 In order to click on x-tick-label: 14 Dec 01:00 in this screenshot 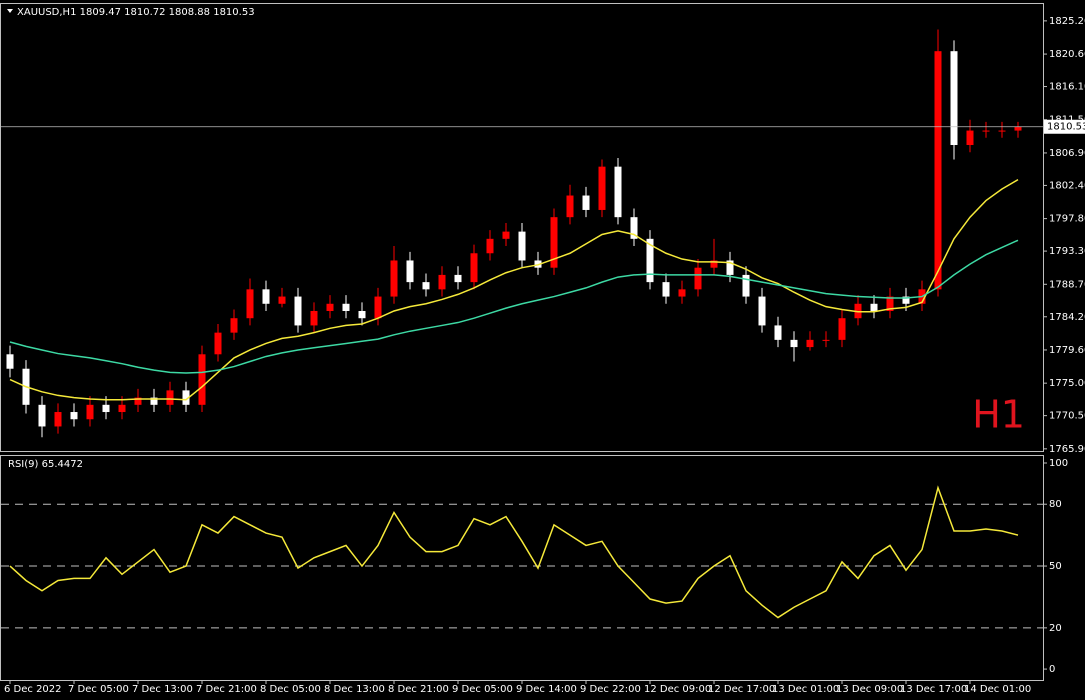, I will do `click(997, 689)`.